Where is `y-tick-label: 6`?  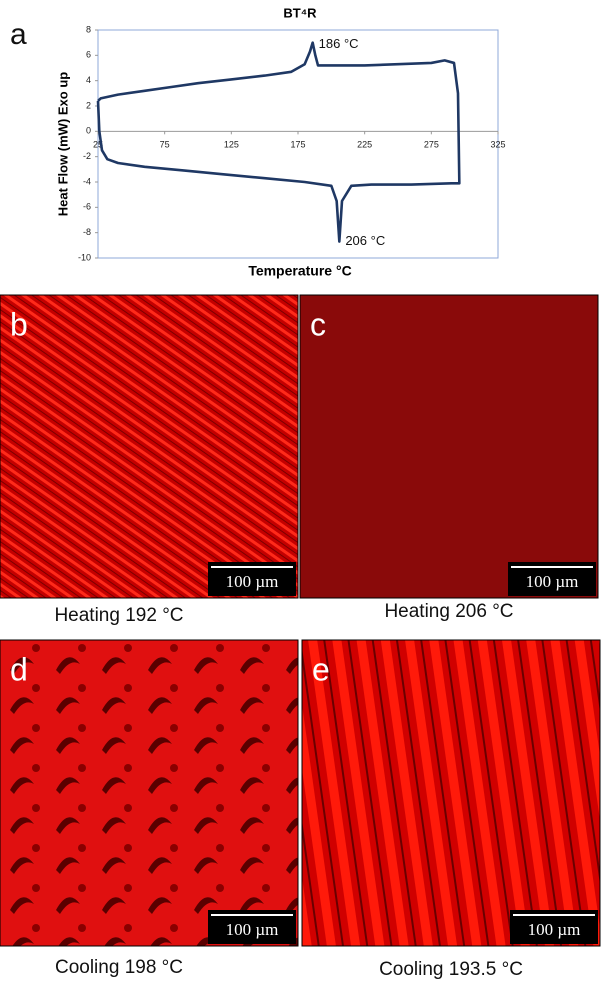 y-tick-label: 6 is located at coordinates (88, 55).